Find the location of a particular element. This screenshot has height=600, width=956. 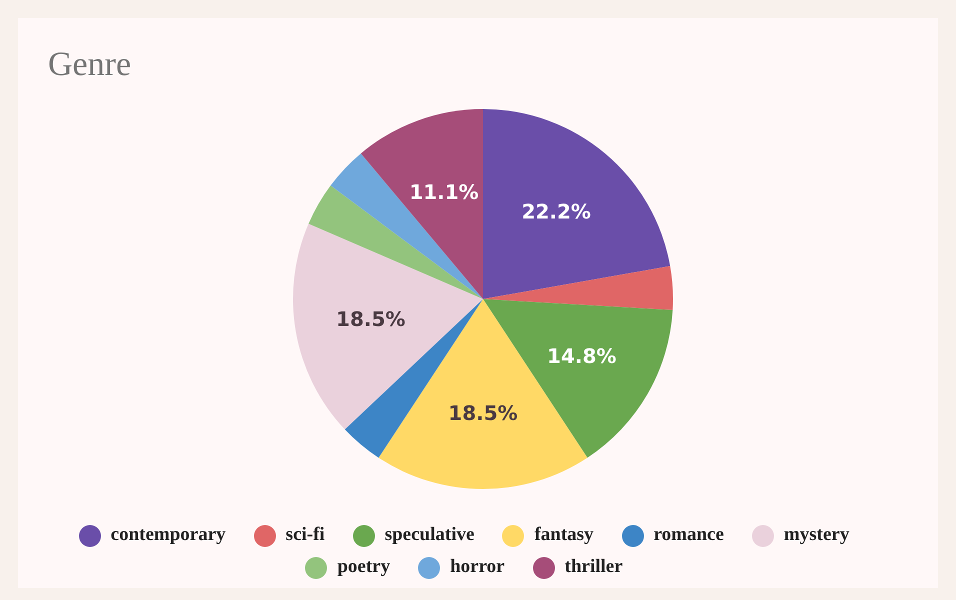

data-label: 14.8% is located at coordinates (581, 356).